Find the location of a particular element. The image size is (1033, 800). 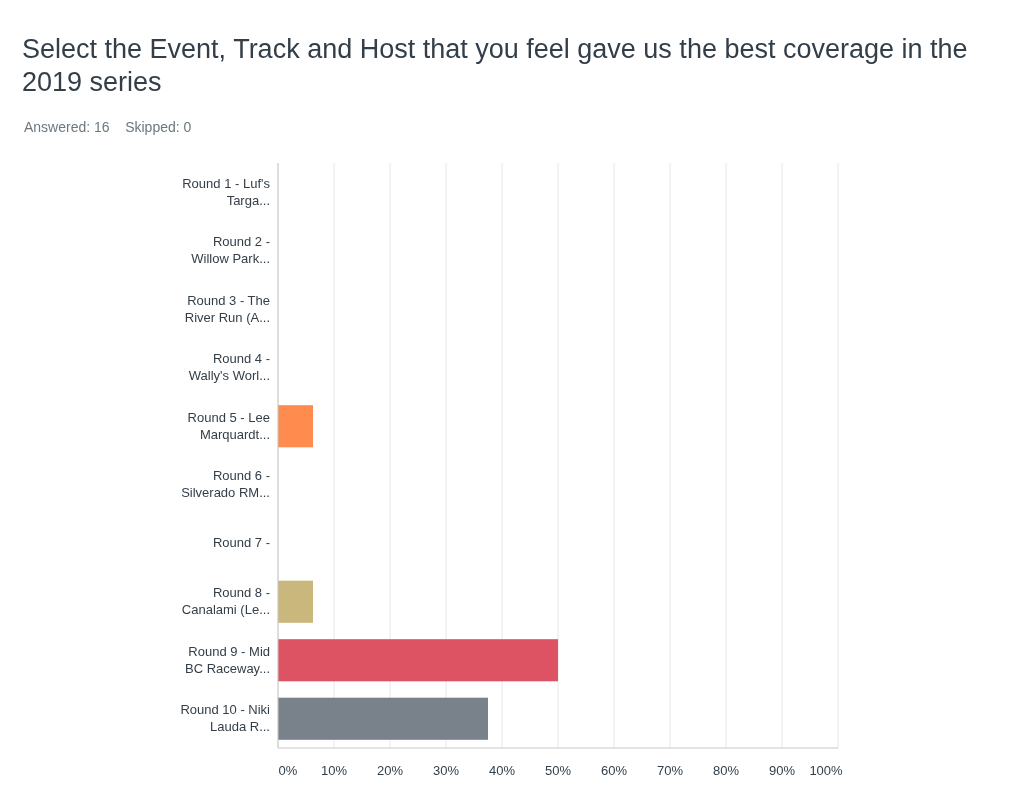

x-tick-label: 10% is located at coordinates (334, 770).